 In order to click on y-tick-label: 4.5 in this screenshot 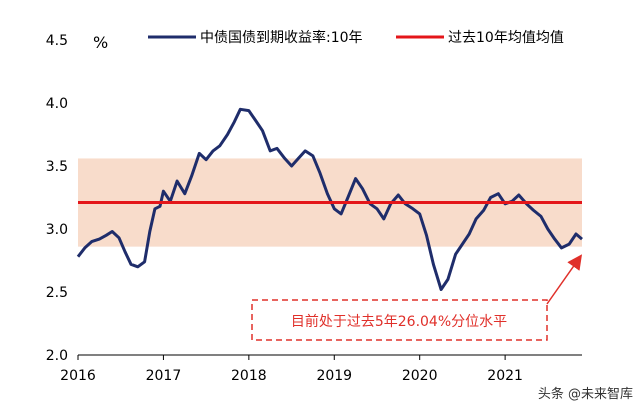, I will do `click(57, 41)`.